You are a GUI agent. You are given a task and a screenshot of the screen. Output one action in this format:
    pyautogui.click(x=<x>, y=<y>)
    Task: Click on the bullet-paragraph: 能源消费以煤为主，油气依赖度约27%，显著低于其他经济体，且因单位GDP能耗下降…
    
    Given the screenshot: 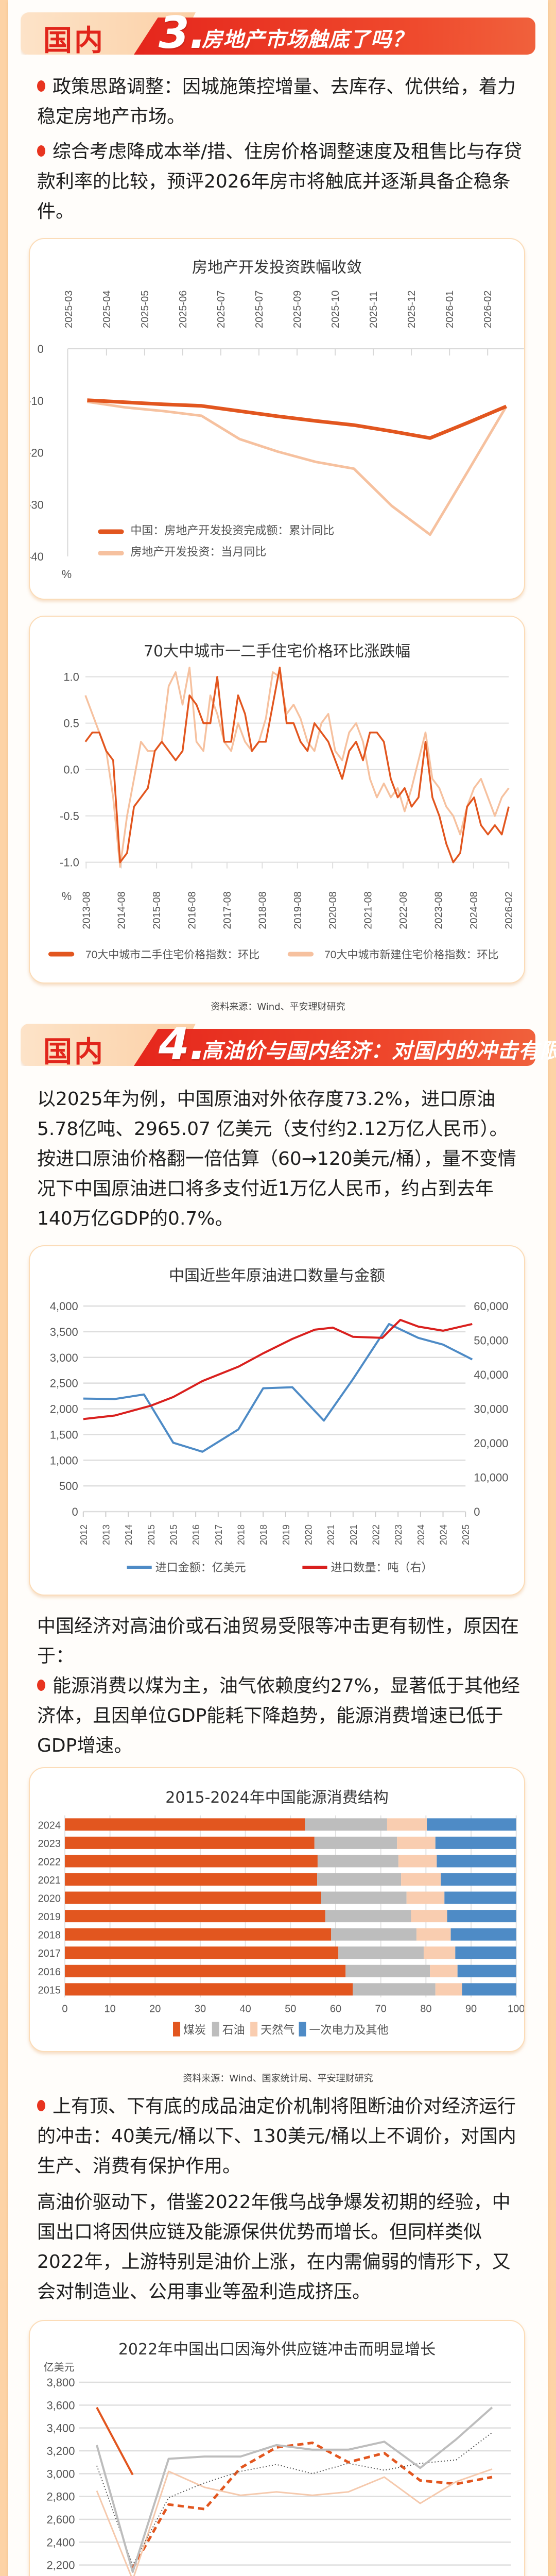 What is the action you would take?
    pyautogui.click(x=278, y=1716)
    